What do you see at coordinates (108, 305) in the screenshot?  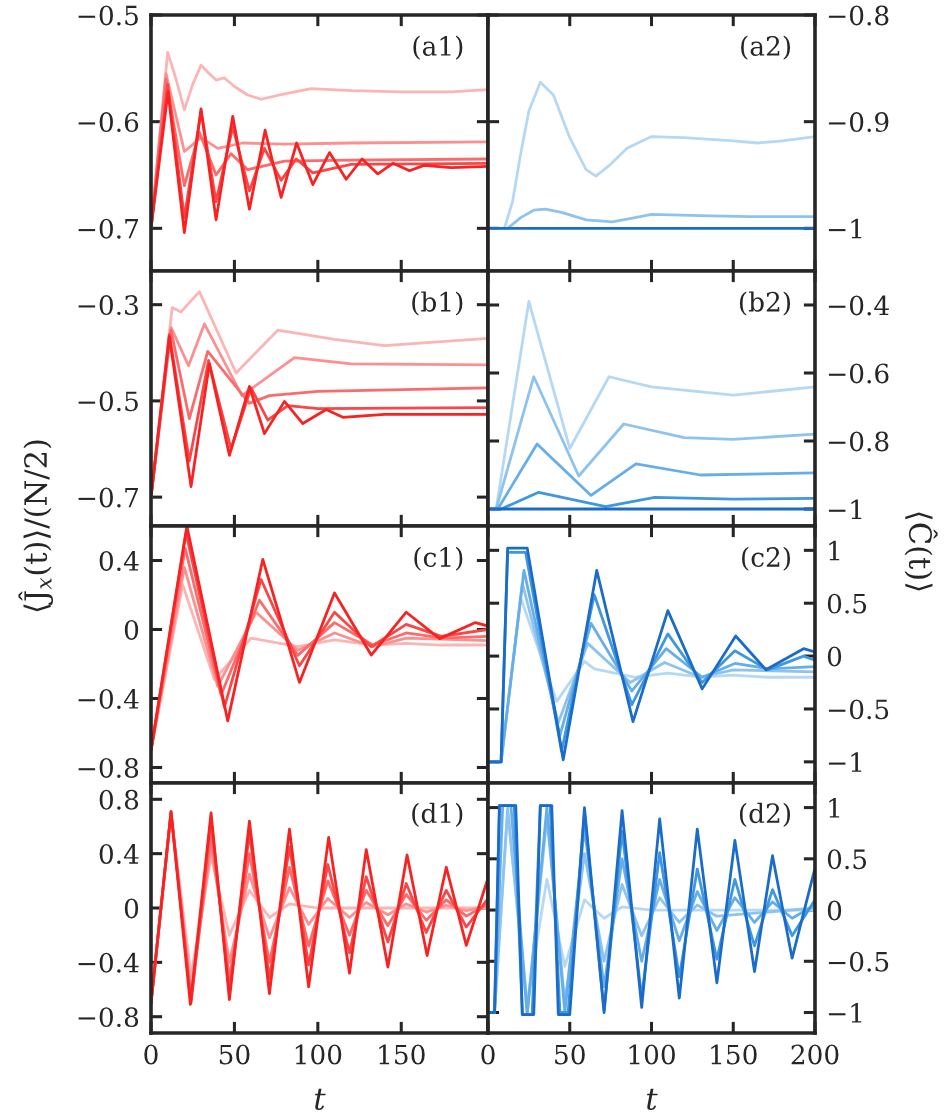 I see `y-tick-label: −0.3` at bounding box center [108, 305].